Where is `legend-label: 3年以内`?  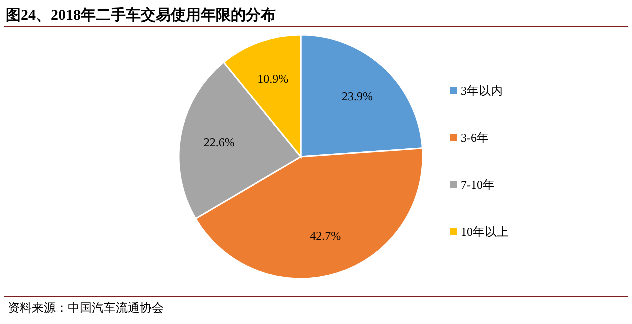 legend-label: 3年以内 is located at coordinates (482, 91).